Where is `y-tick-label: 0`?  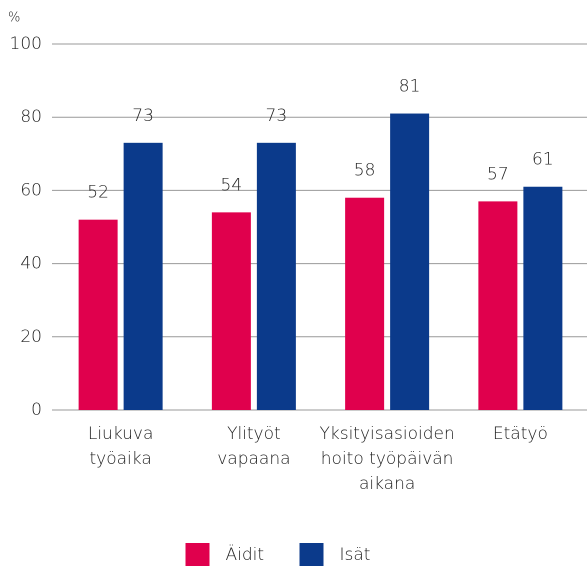
y-tick-label: 0 is located at coordinates (36, 410).